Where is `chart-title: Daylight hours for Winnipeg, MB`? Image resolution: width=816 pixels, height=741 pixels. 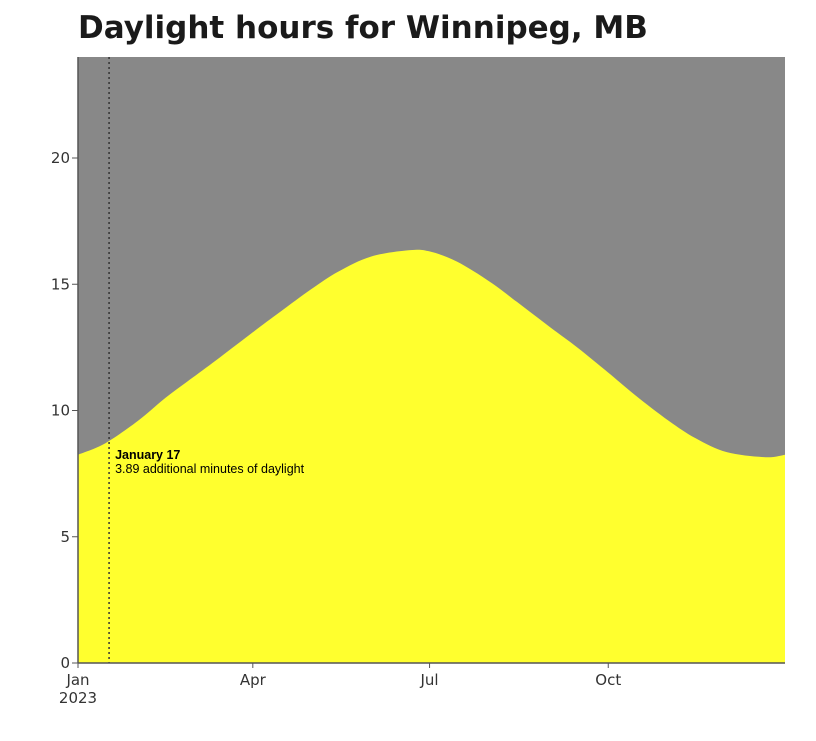 chart-title: Daylight hours for Winnipeg, MB is located at coordinates (363, 28).